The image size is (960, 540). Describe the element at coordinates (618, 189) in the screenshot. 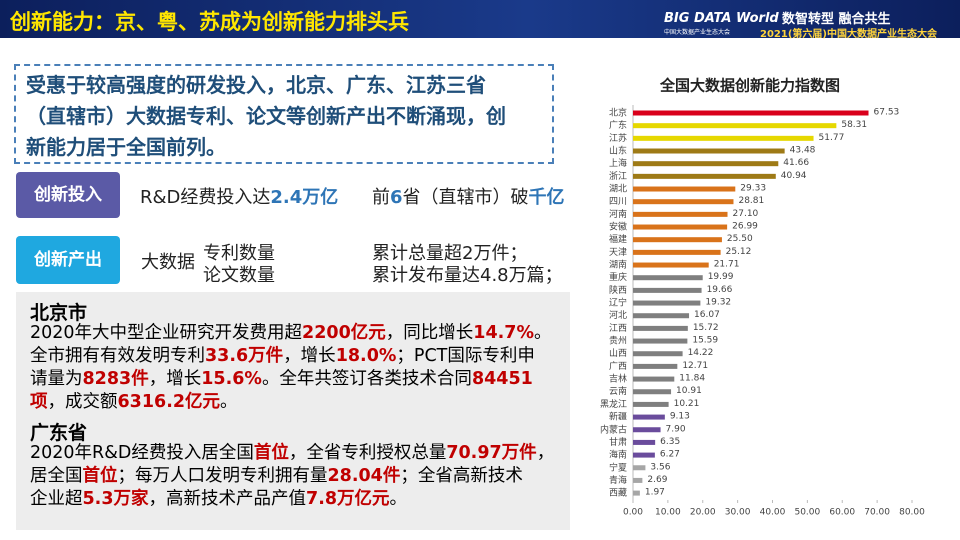

I see `y-tick-label: 湖北` at that location.